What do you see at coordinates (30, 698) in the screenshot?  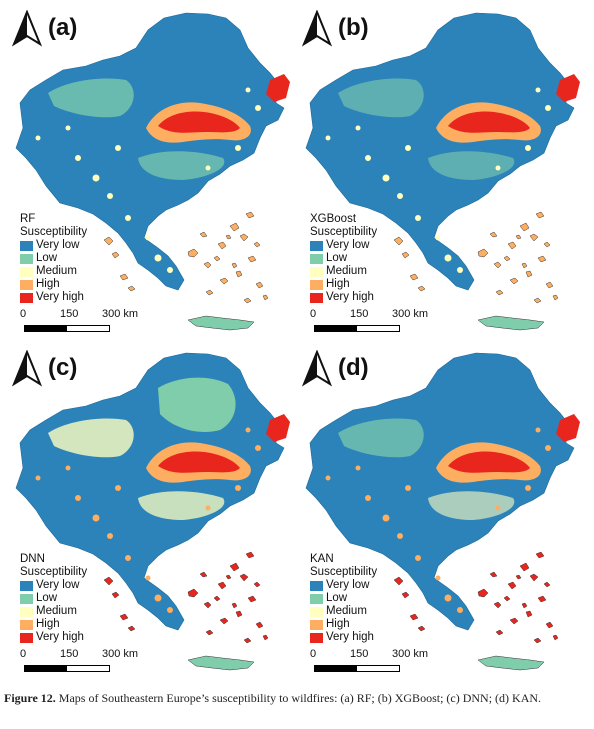 I see `caption-label: Figure 12.` at bounding box center [30, 698].